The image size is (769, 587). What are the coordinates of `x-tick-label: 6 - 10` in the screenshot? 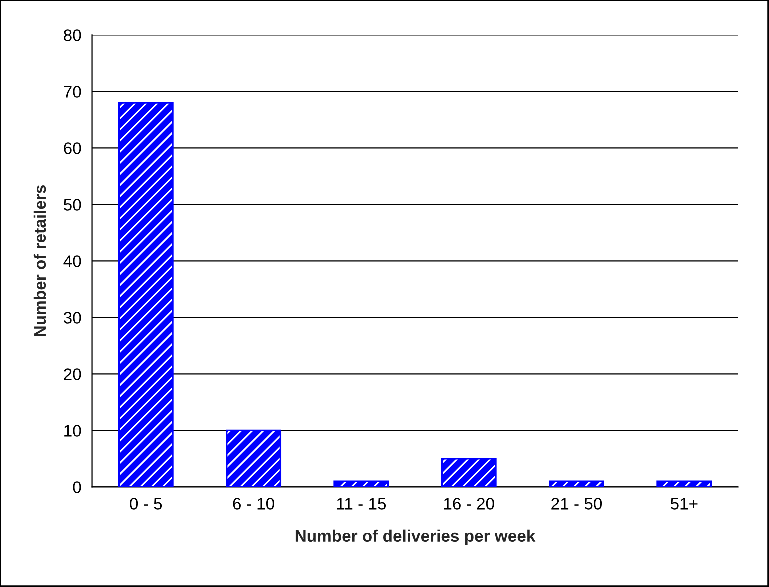 It's located at (253, 504).